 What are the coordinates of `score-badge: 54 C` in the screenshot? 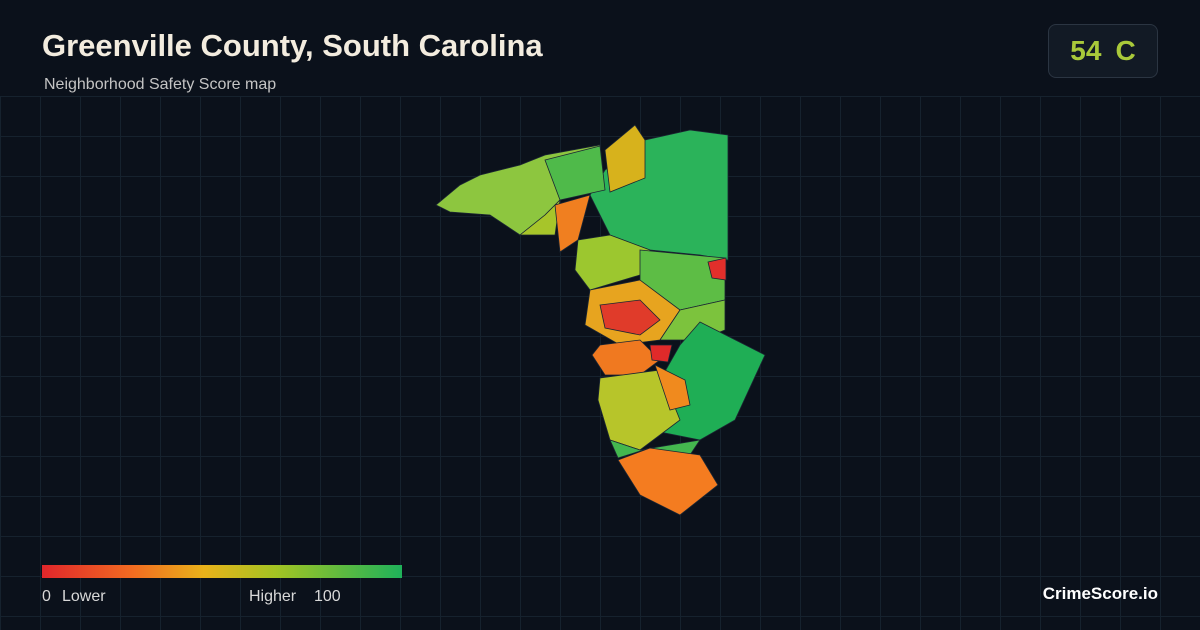 It's located at (1103, 51).